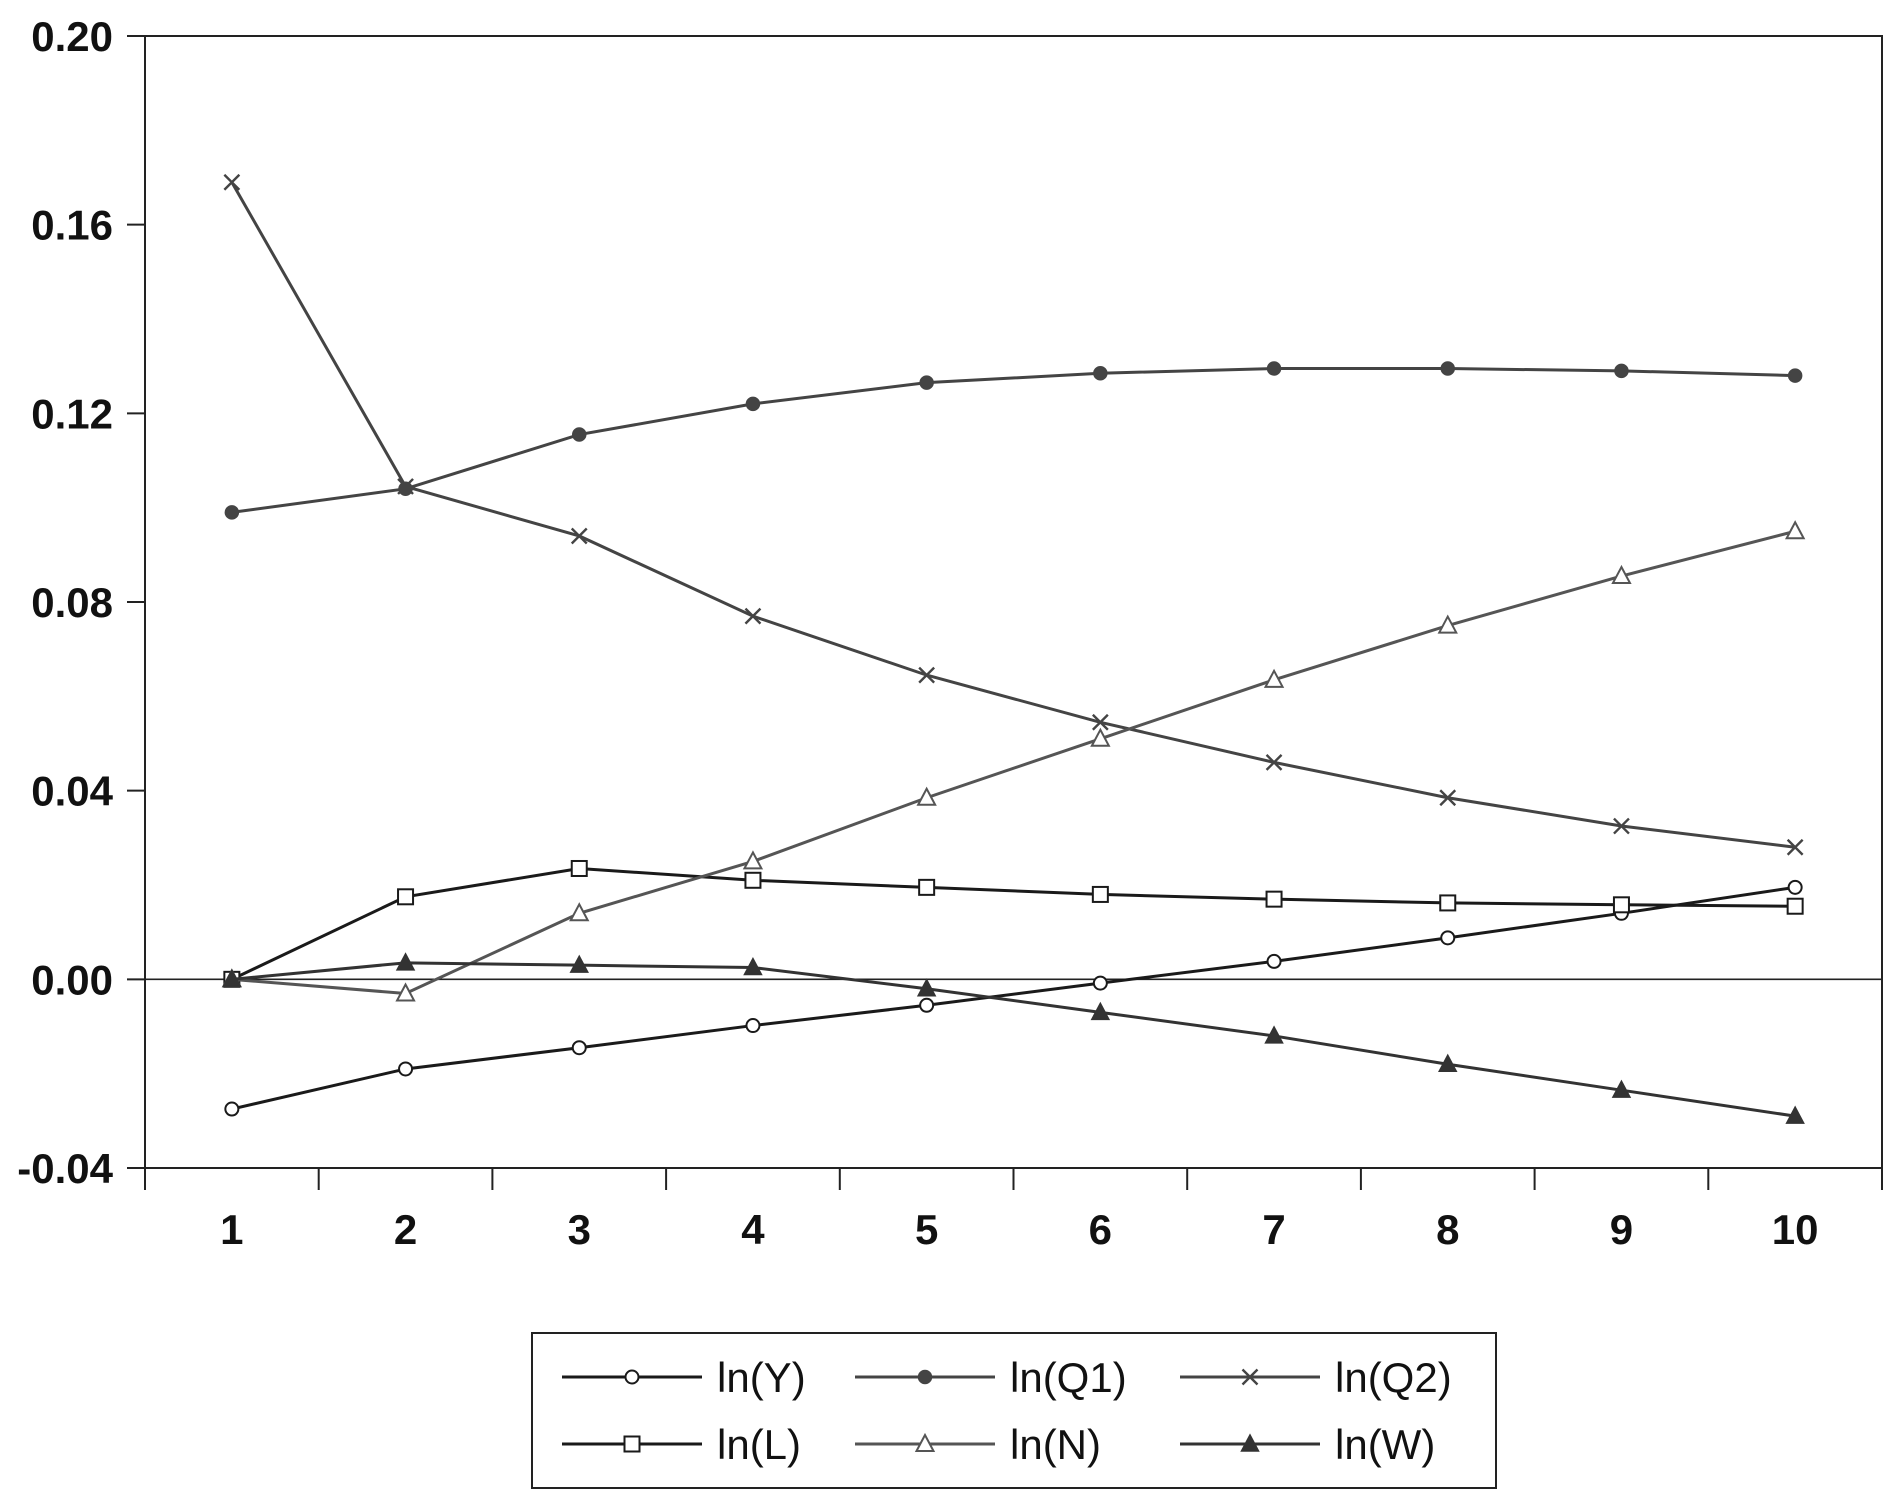  What do you see at coordinates (761, 1377) in the screenshot?
I see `legend-label: ln(Y)` at bounding box center [761, 1377].